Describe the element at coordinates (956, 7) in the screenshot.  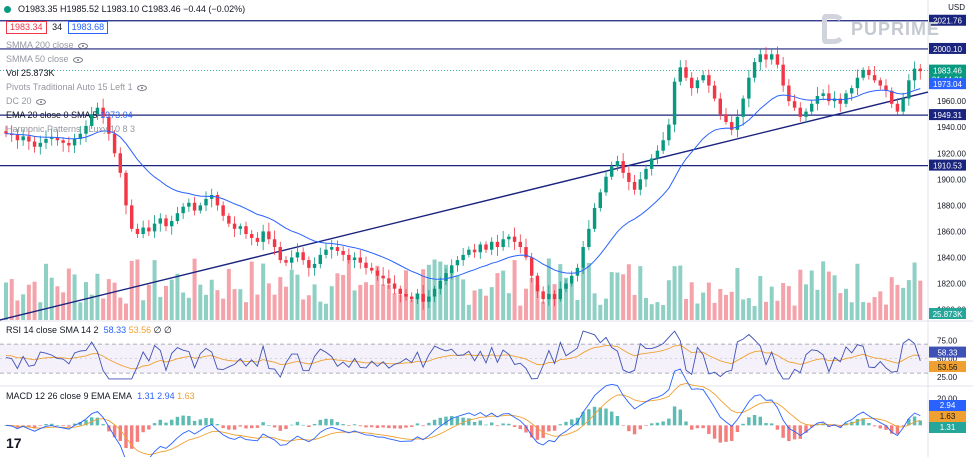
I see `currency-label: USD` at that location.